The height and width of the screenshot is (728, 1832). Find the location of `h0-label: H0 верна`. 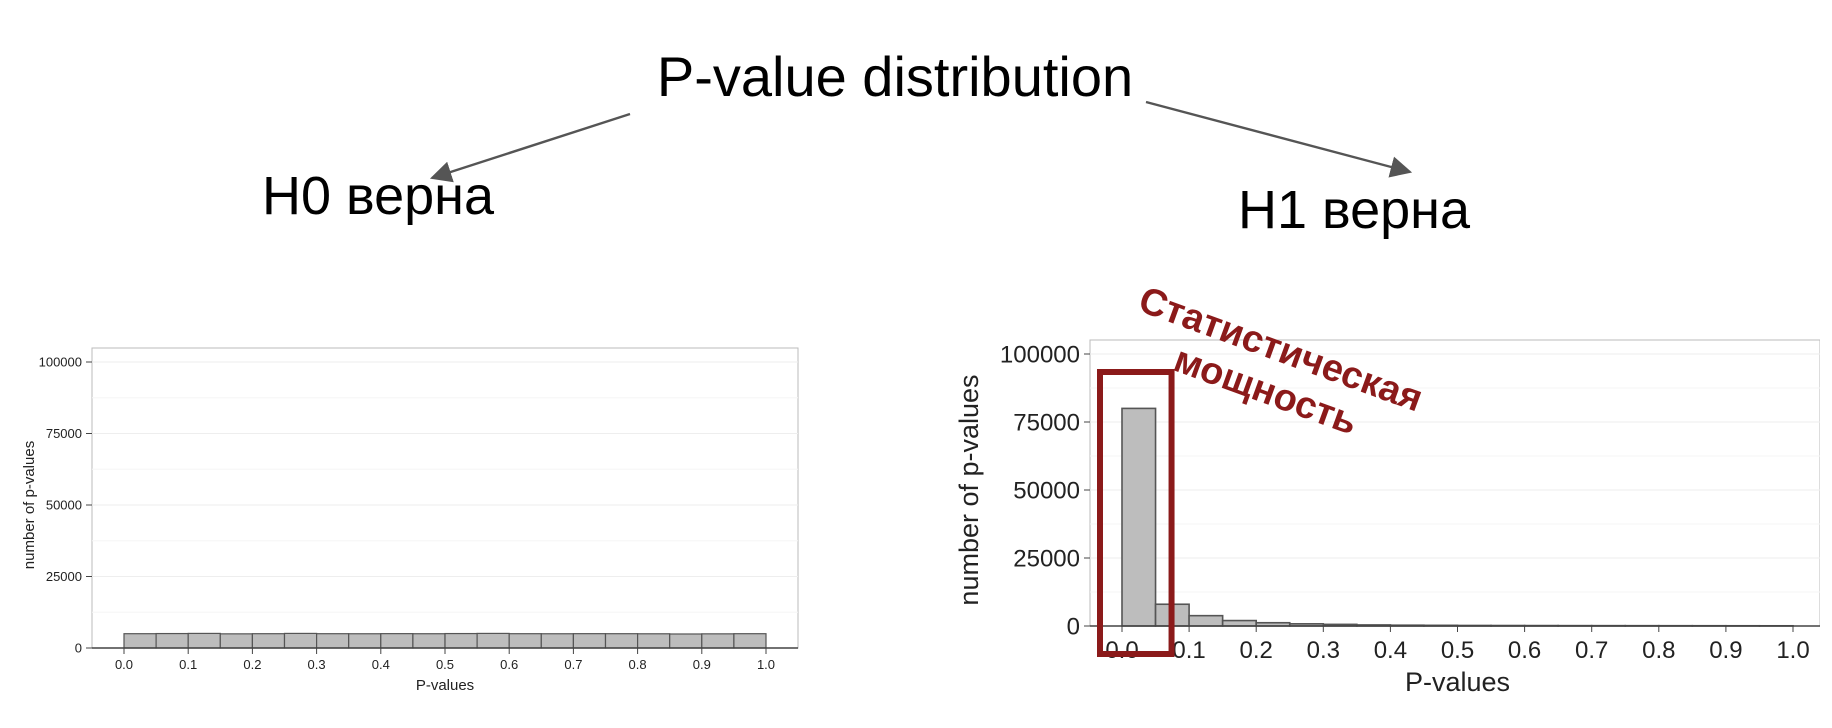

h0-label: H0 верна is located at coordinates (378, 196).